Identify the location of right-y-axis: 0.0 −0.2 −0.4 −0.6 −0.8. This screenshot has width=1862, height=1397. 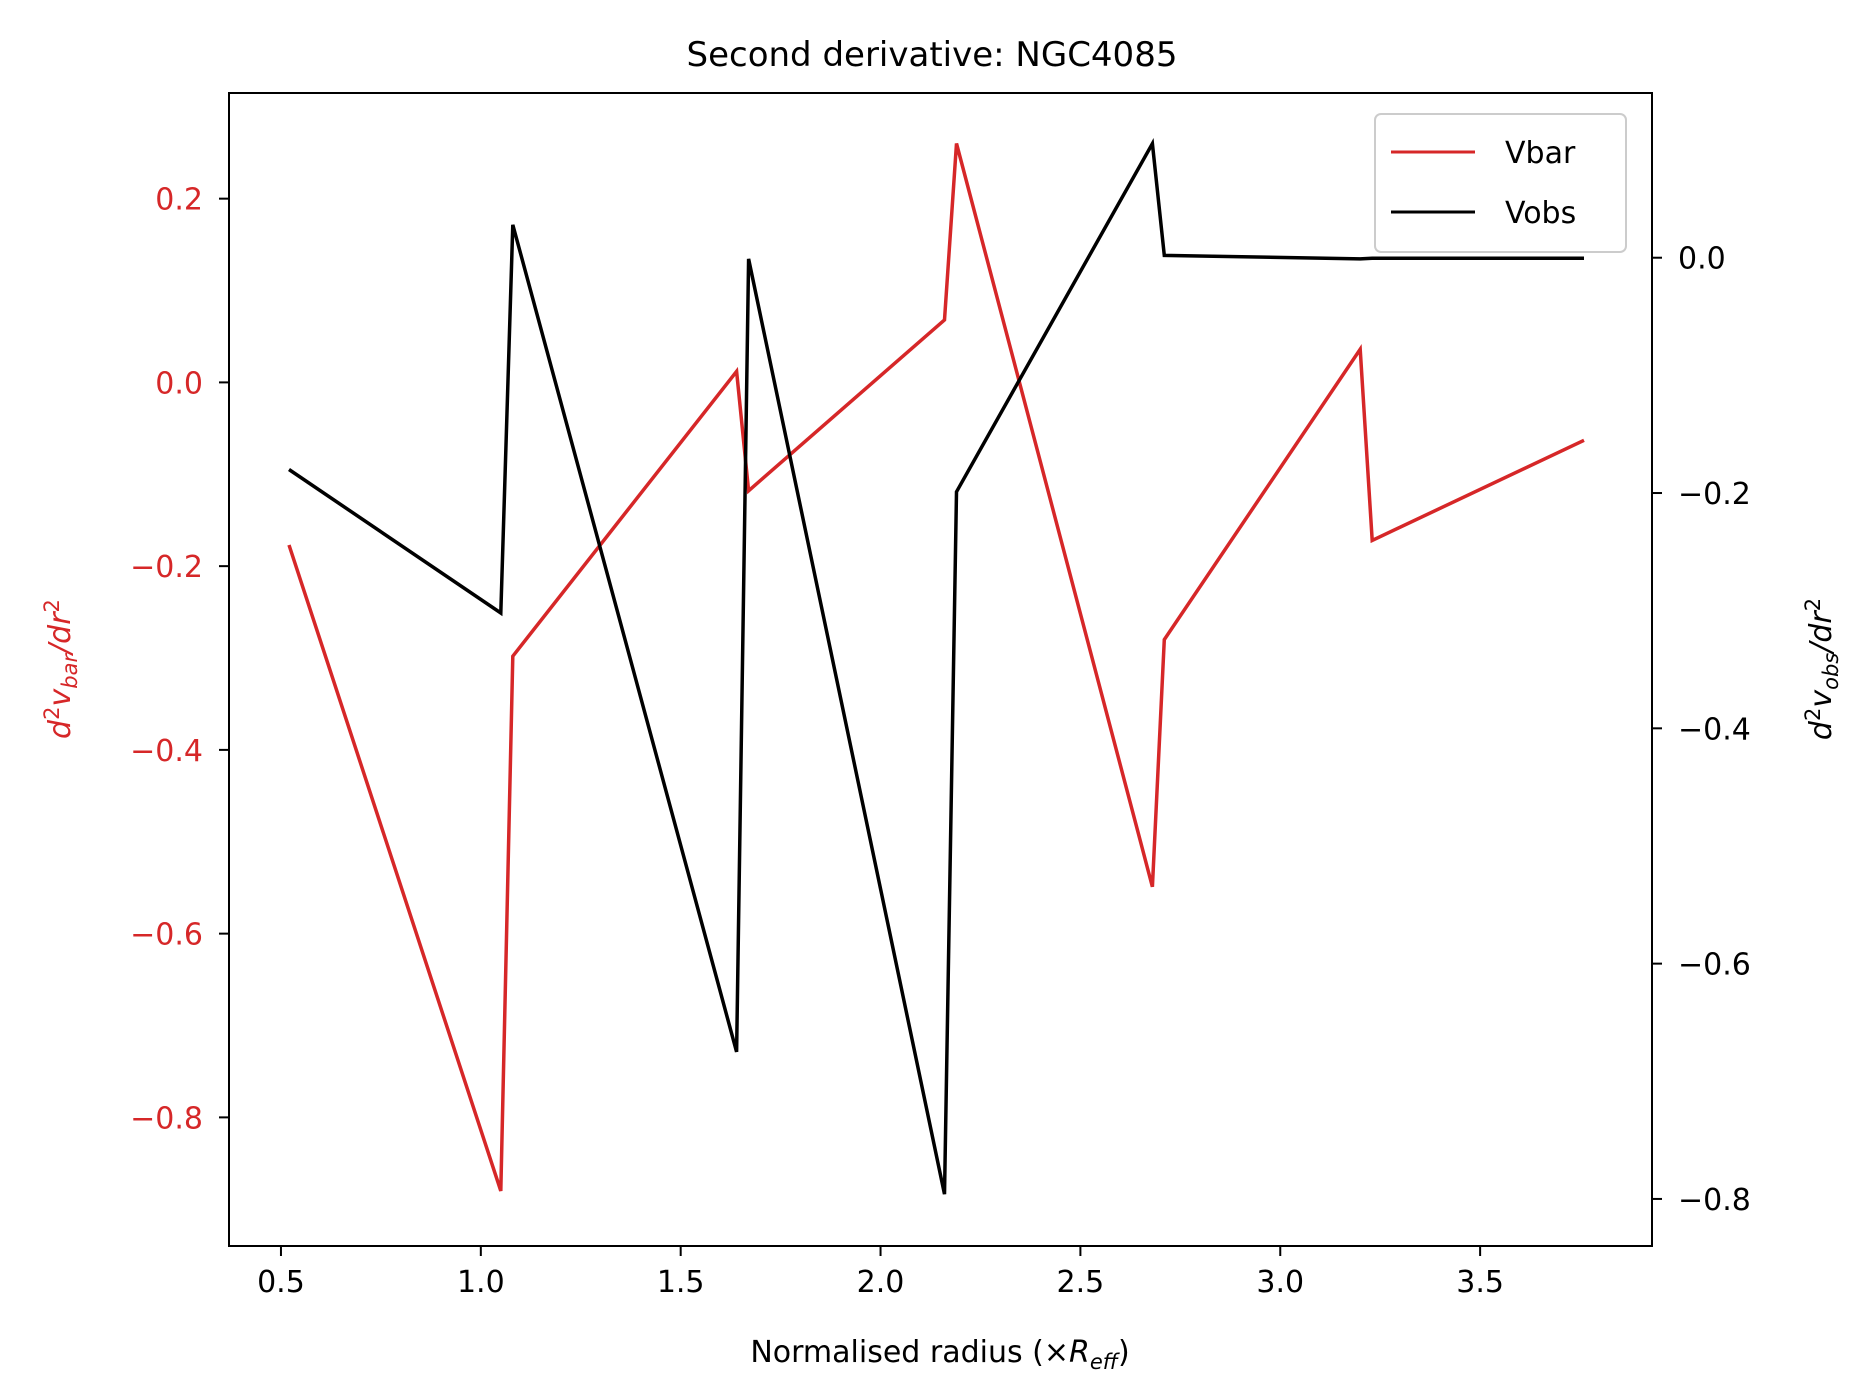
(1701, 730).